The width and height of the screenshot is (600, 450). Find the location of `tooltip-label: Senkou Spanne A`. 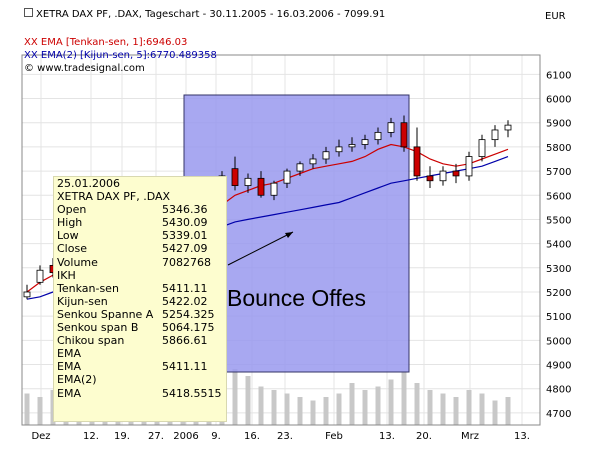

tooltip-label: Senkou Spanne A is located at coordinates (105, 314).